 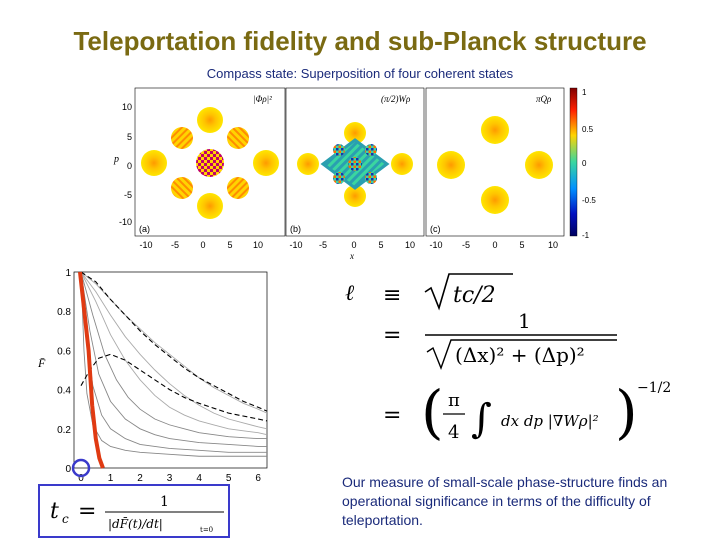 What do you see at coordinates (68, 469) in the screenshot?
I see `plot-y-tick: 0` at bounding box center [68, 469].